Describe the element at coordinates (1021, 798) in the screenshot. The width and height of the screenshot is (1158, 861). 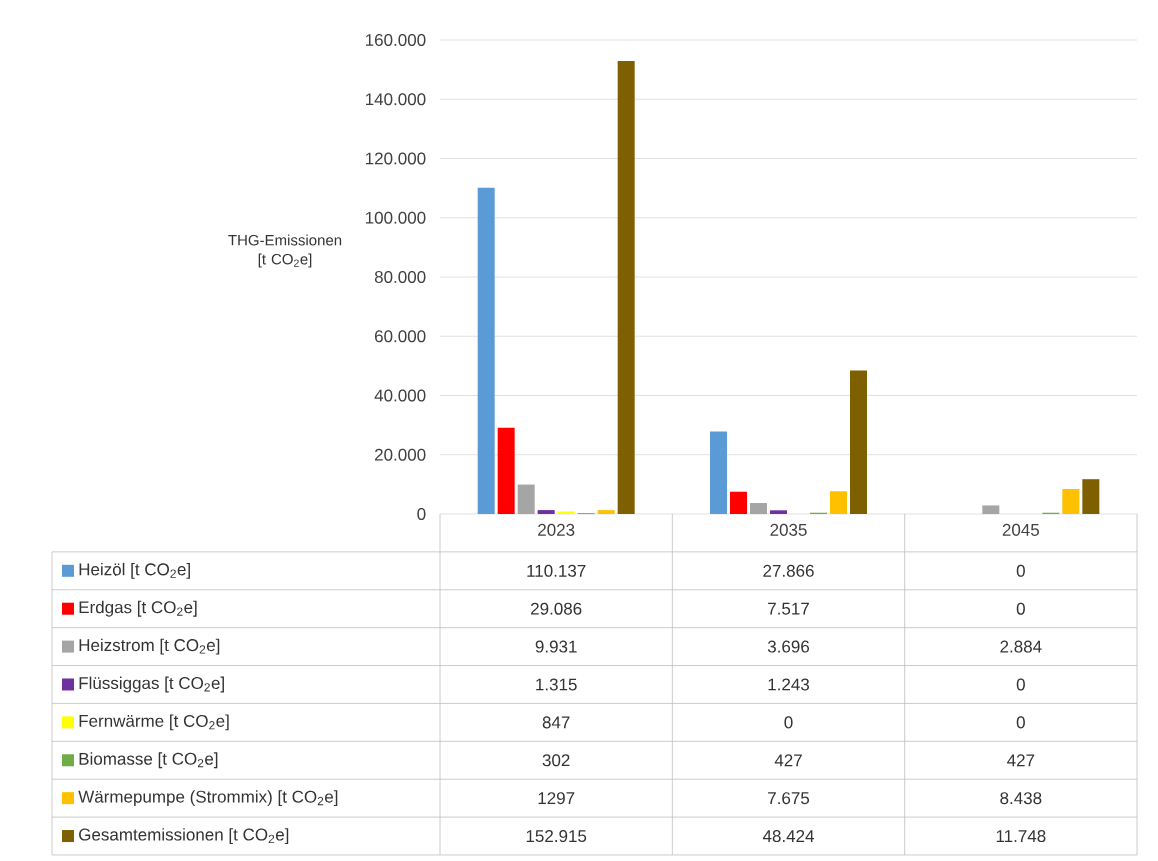
I see `data-label: 8.438` at that location.